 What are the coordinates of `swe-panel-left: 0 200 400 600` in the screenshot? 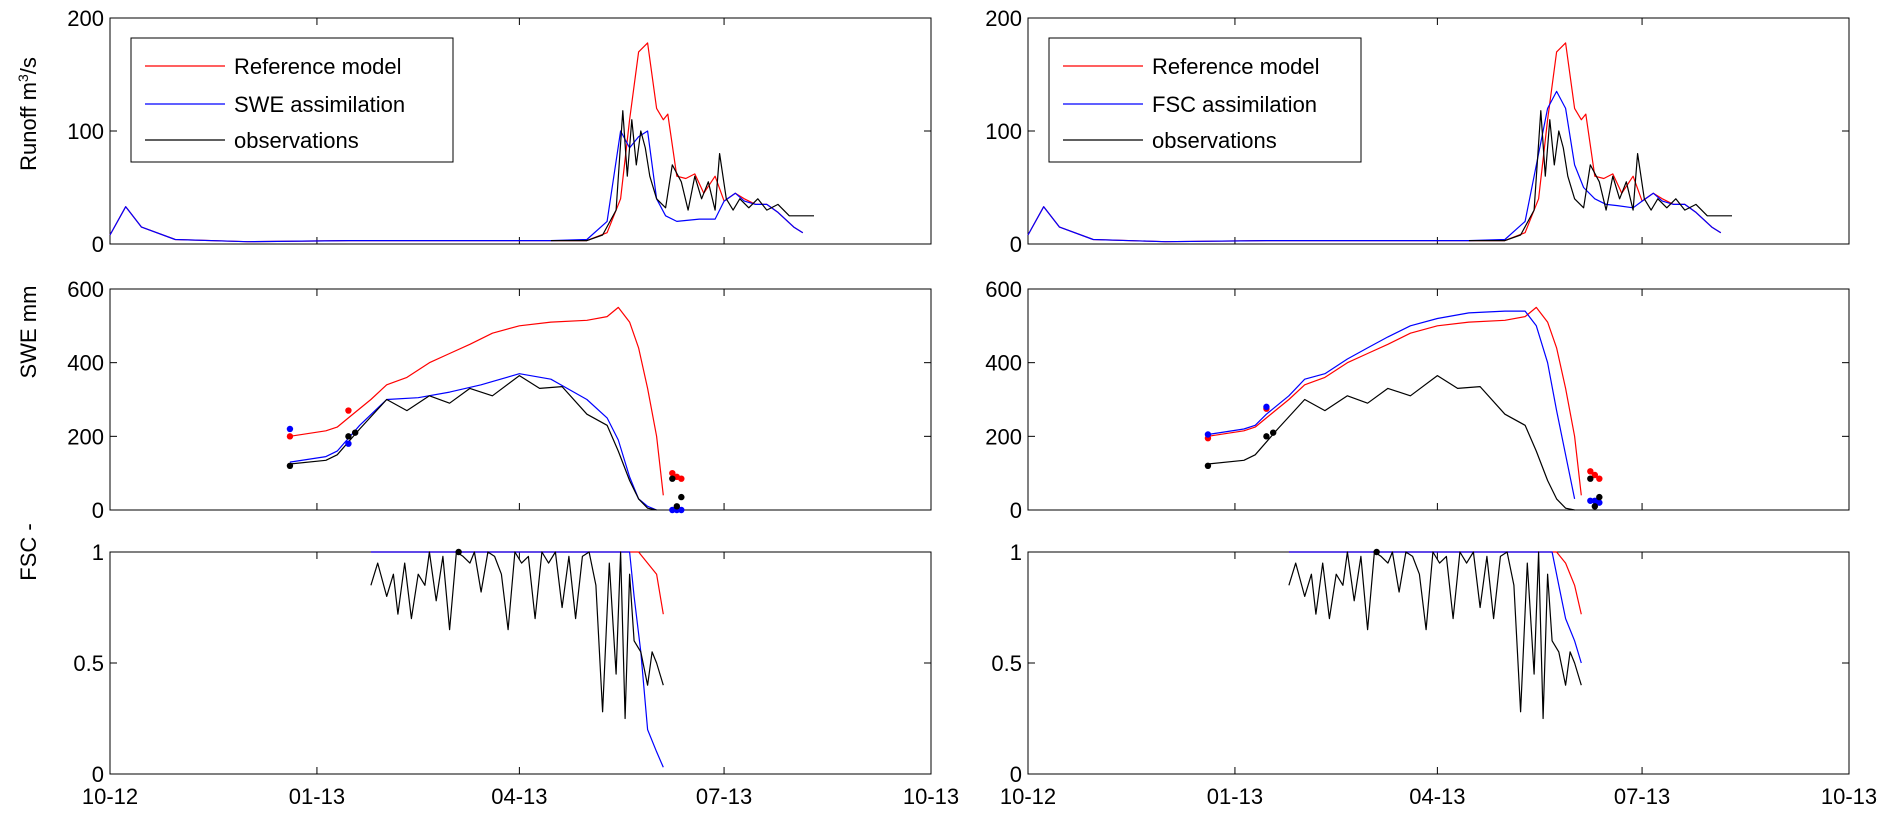 It's located at (499, 400).